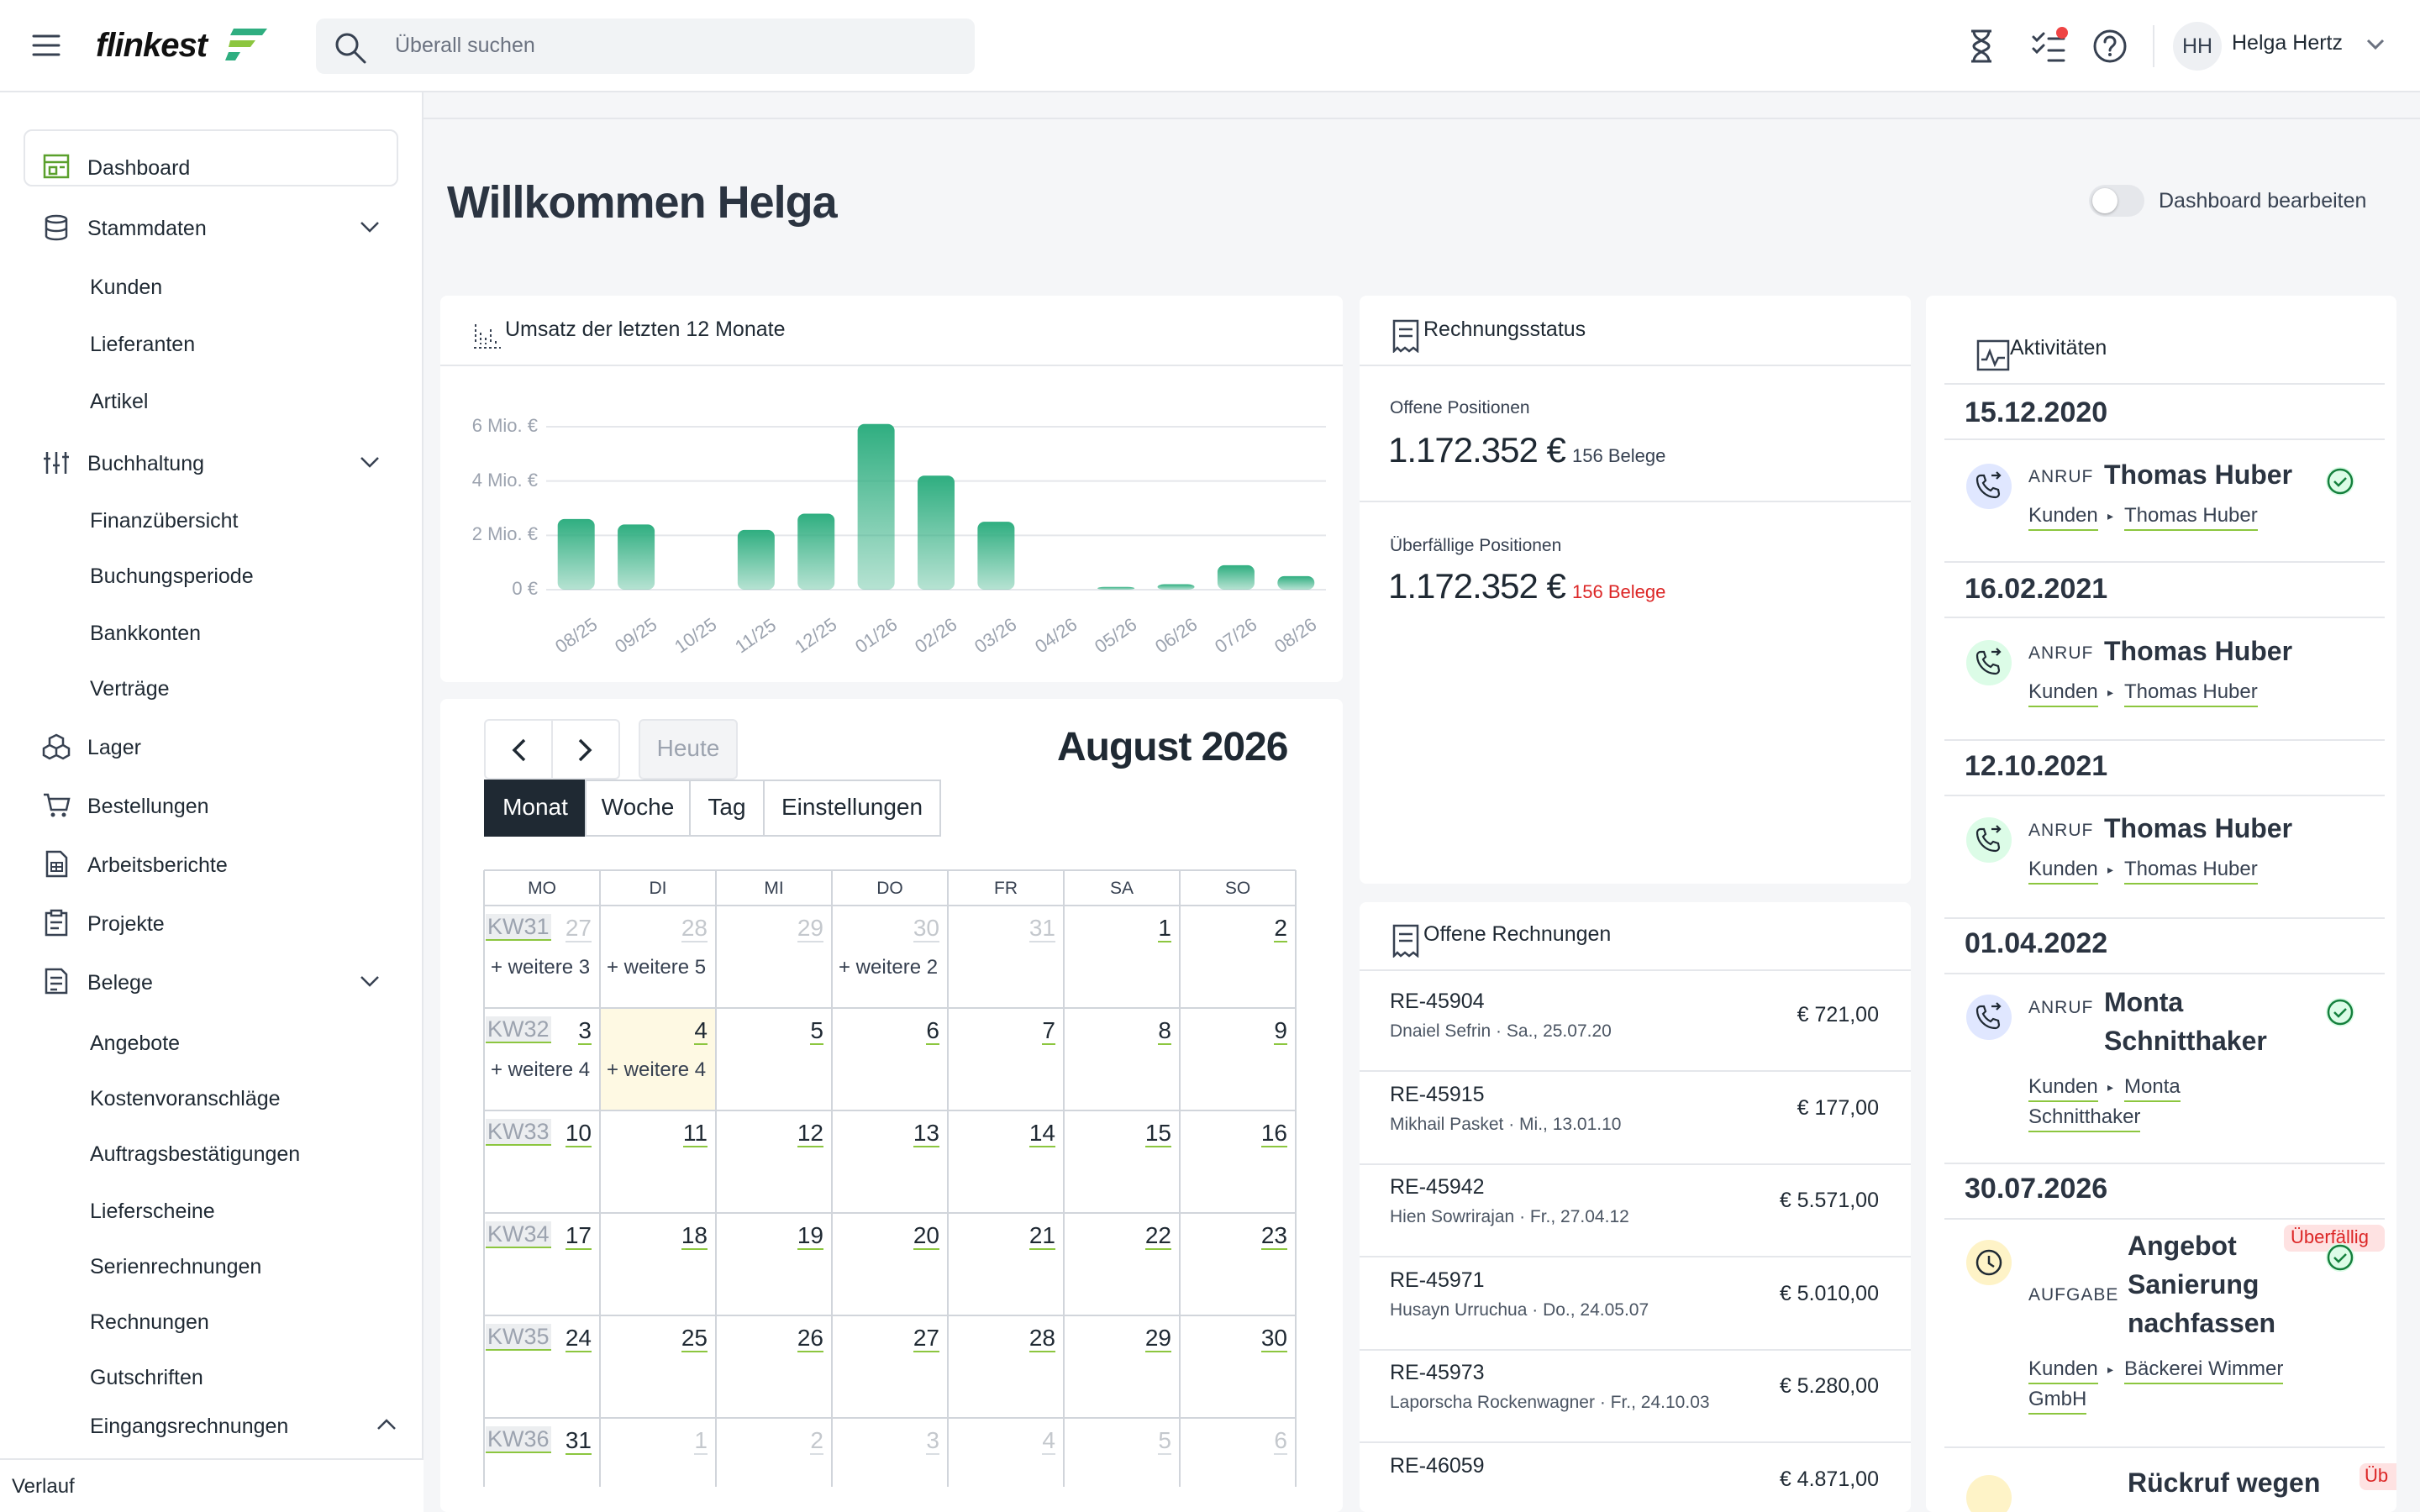 Image resolution: width=2420 pixels, height=1512 pixels. Describe the element at coordinates (1437, 1094) in the screenshot. I see `invoice-number: RE-45915` at that location.